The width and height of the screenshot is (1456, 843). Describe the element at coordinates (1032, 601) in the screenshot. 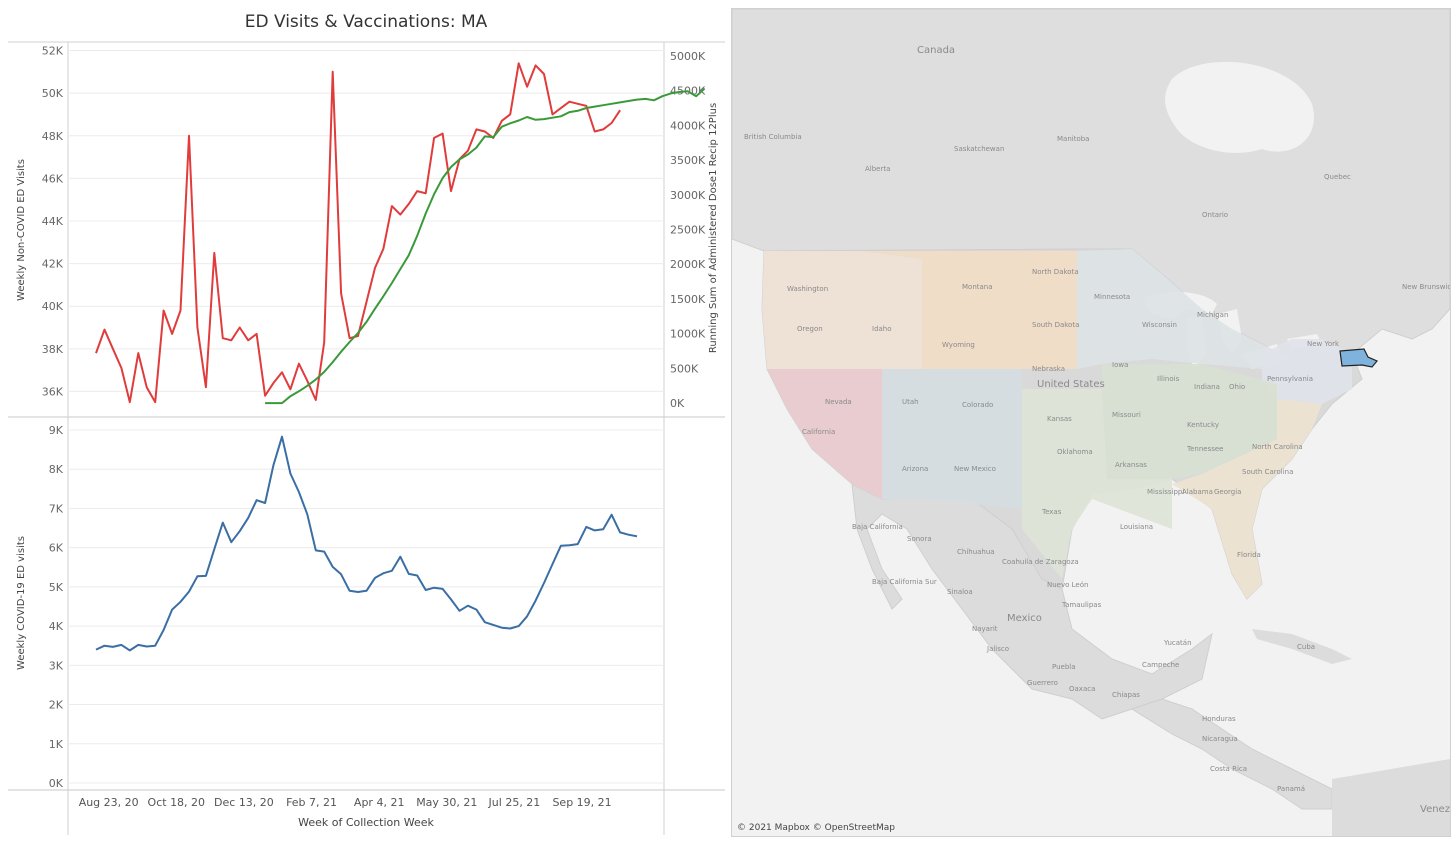

I see `mexico-land` at that location.